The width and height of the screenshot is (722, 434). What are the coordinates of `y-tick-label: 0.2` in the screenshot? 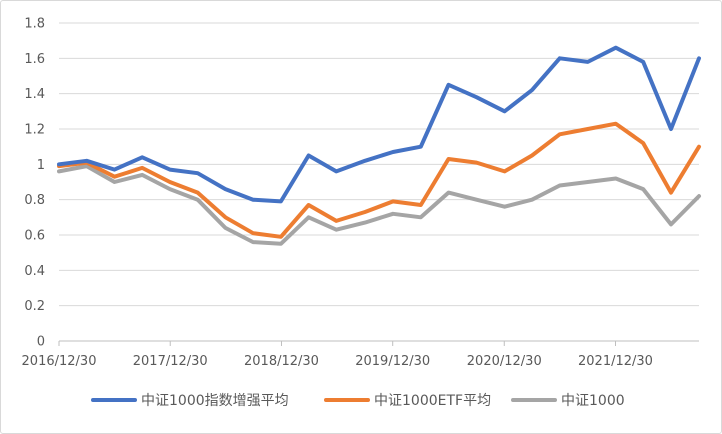 It's located at (34, 306).